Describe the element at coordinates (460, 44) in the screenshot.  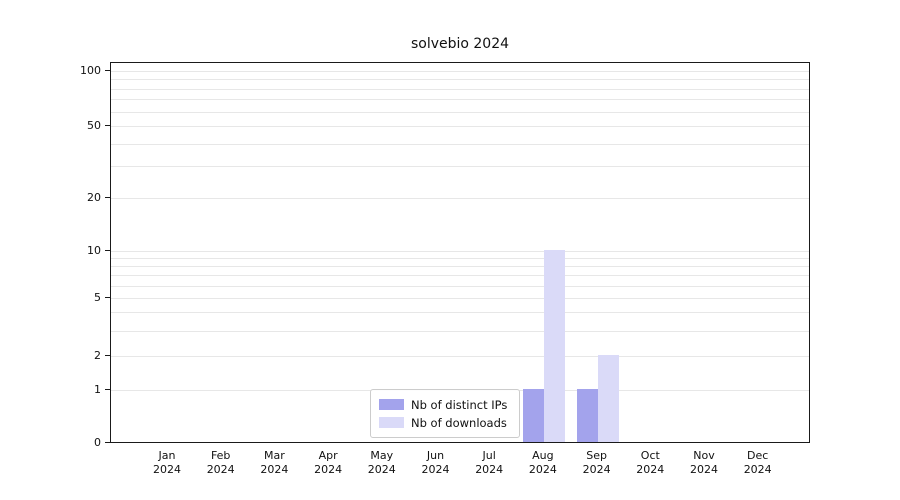
I see `chart-title: solvebio 2024` at that location.